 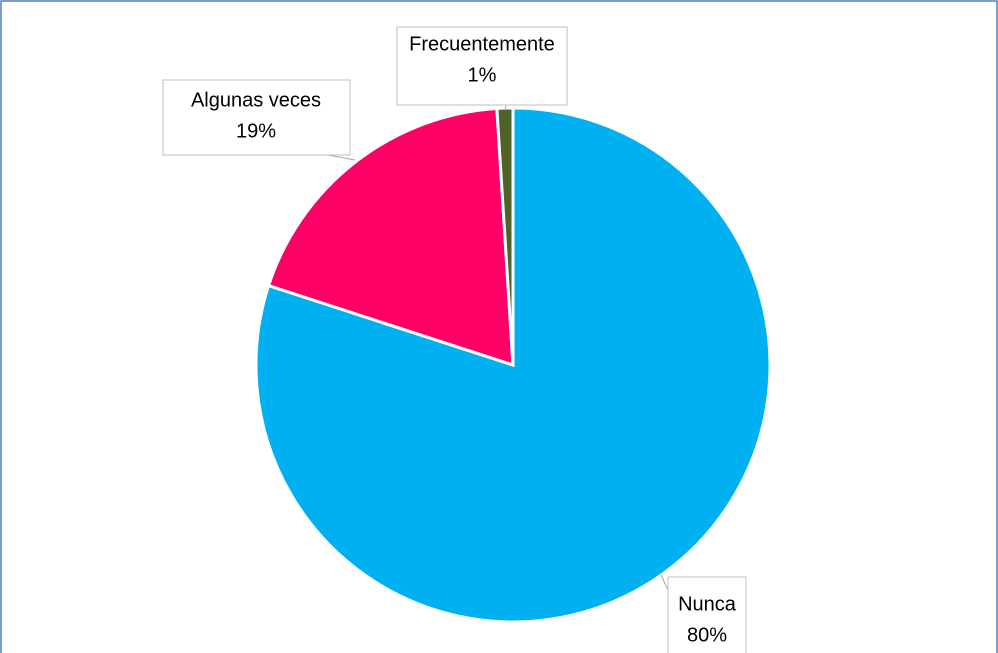 What do you see at coordinates (664, 582) in the screenshot?
I see `leader-line` at bounding box center [664, 582].